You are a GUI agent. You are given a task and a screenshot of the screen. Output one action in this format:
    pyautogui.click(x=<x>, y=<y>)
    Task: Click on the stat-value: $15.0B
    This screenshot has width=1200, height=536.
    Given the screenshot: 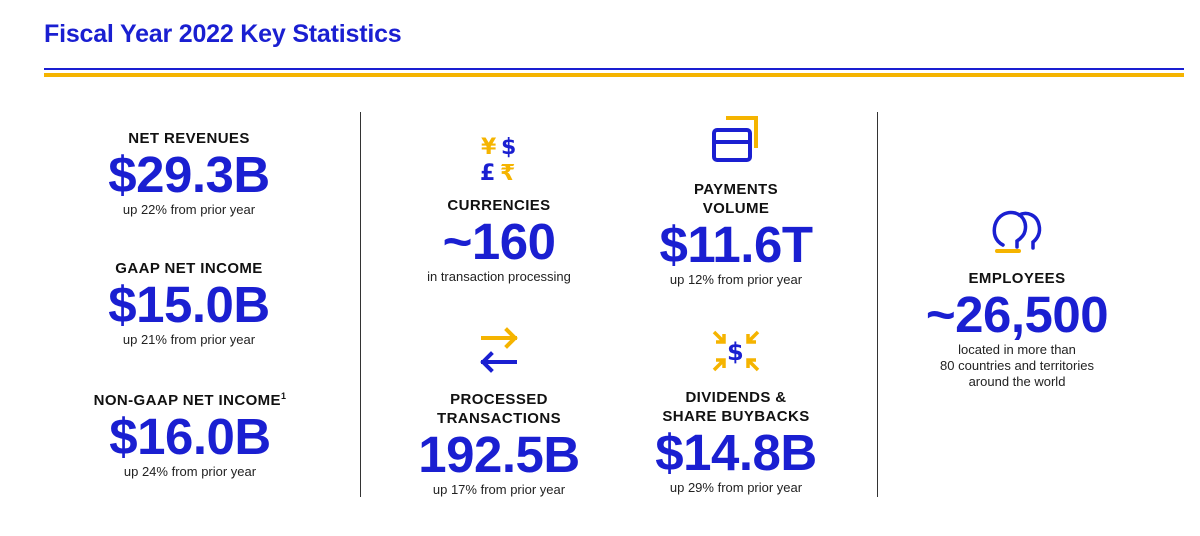 What is the action you would take?
    pyautogui.click(x=189, y=304)
    